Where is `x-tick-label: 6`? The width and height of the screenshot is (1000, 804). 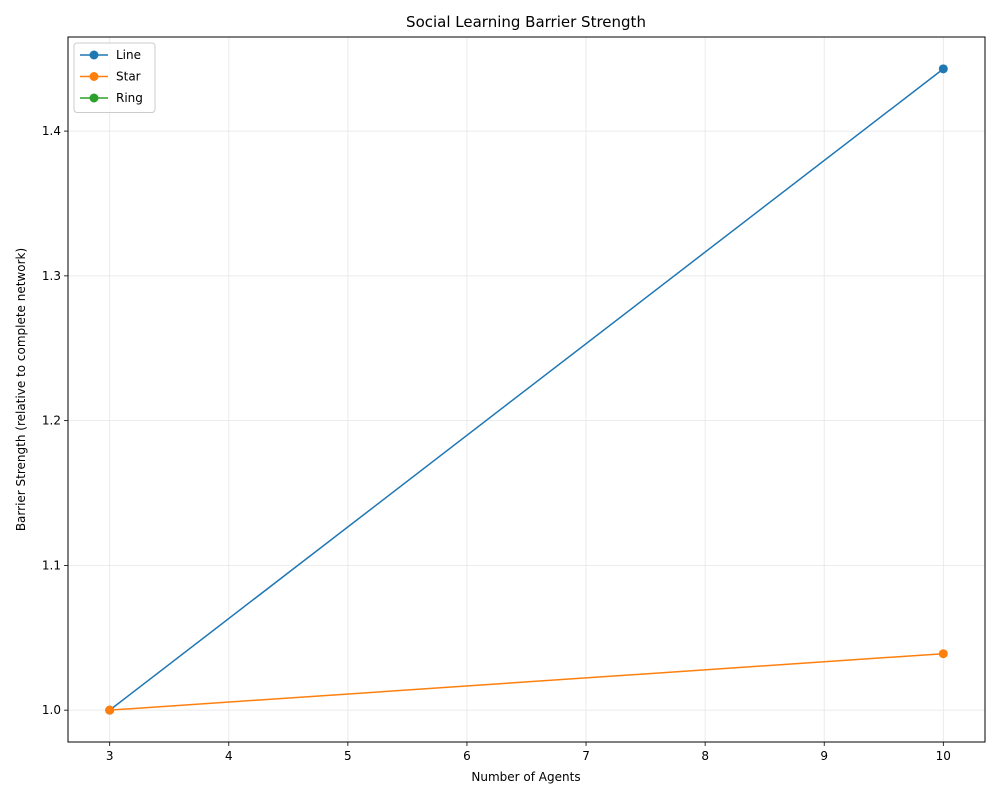 x-tick-label: 6 is located at coordinates (467, 756).